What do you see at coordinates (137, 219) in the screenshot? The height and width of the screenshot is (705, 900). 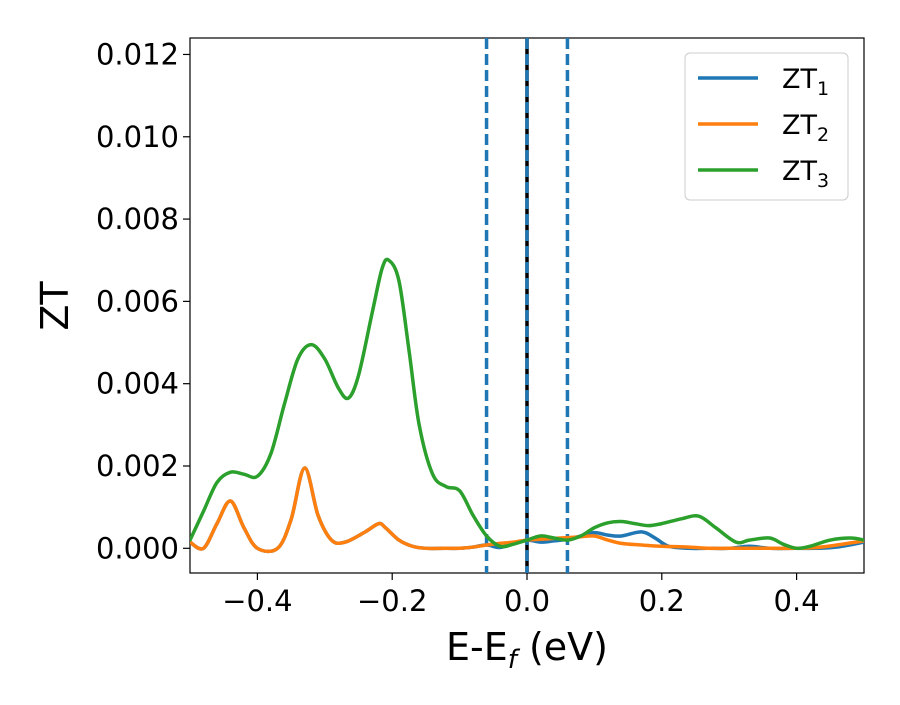 I see `y-tick-label: 0.008` at bounding box center [137, 219].